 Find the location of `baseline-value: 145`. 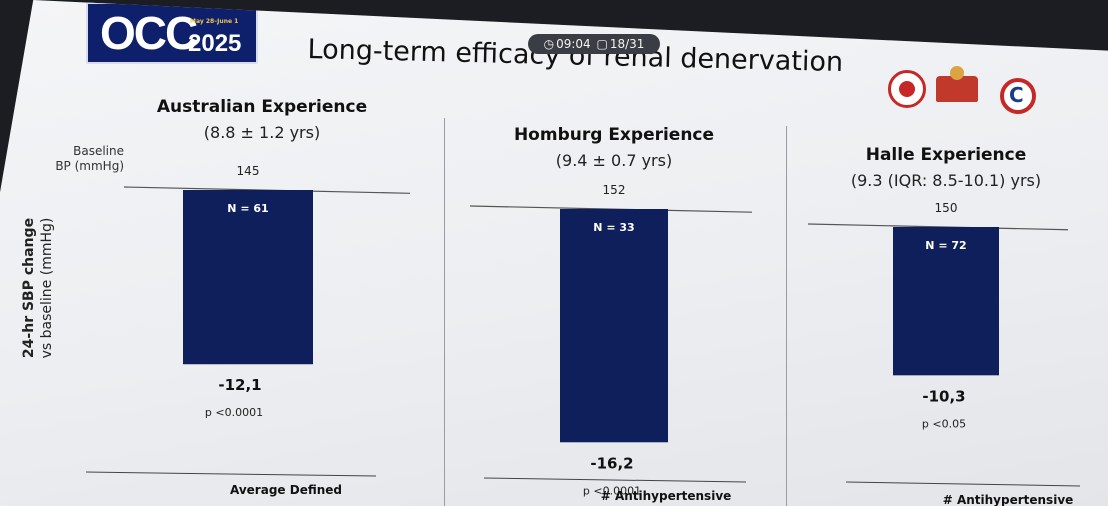

baseline-value: 145 is located at coordinates (248, 171).